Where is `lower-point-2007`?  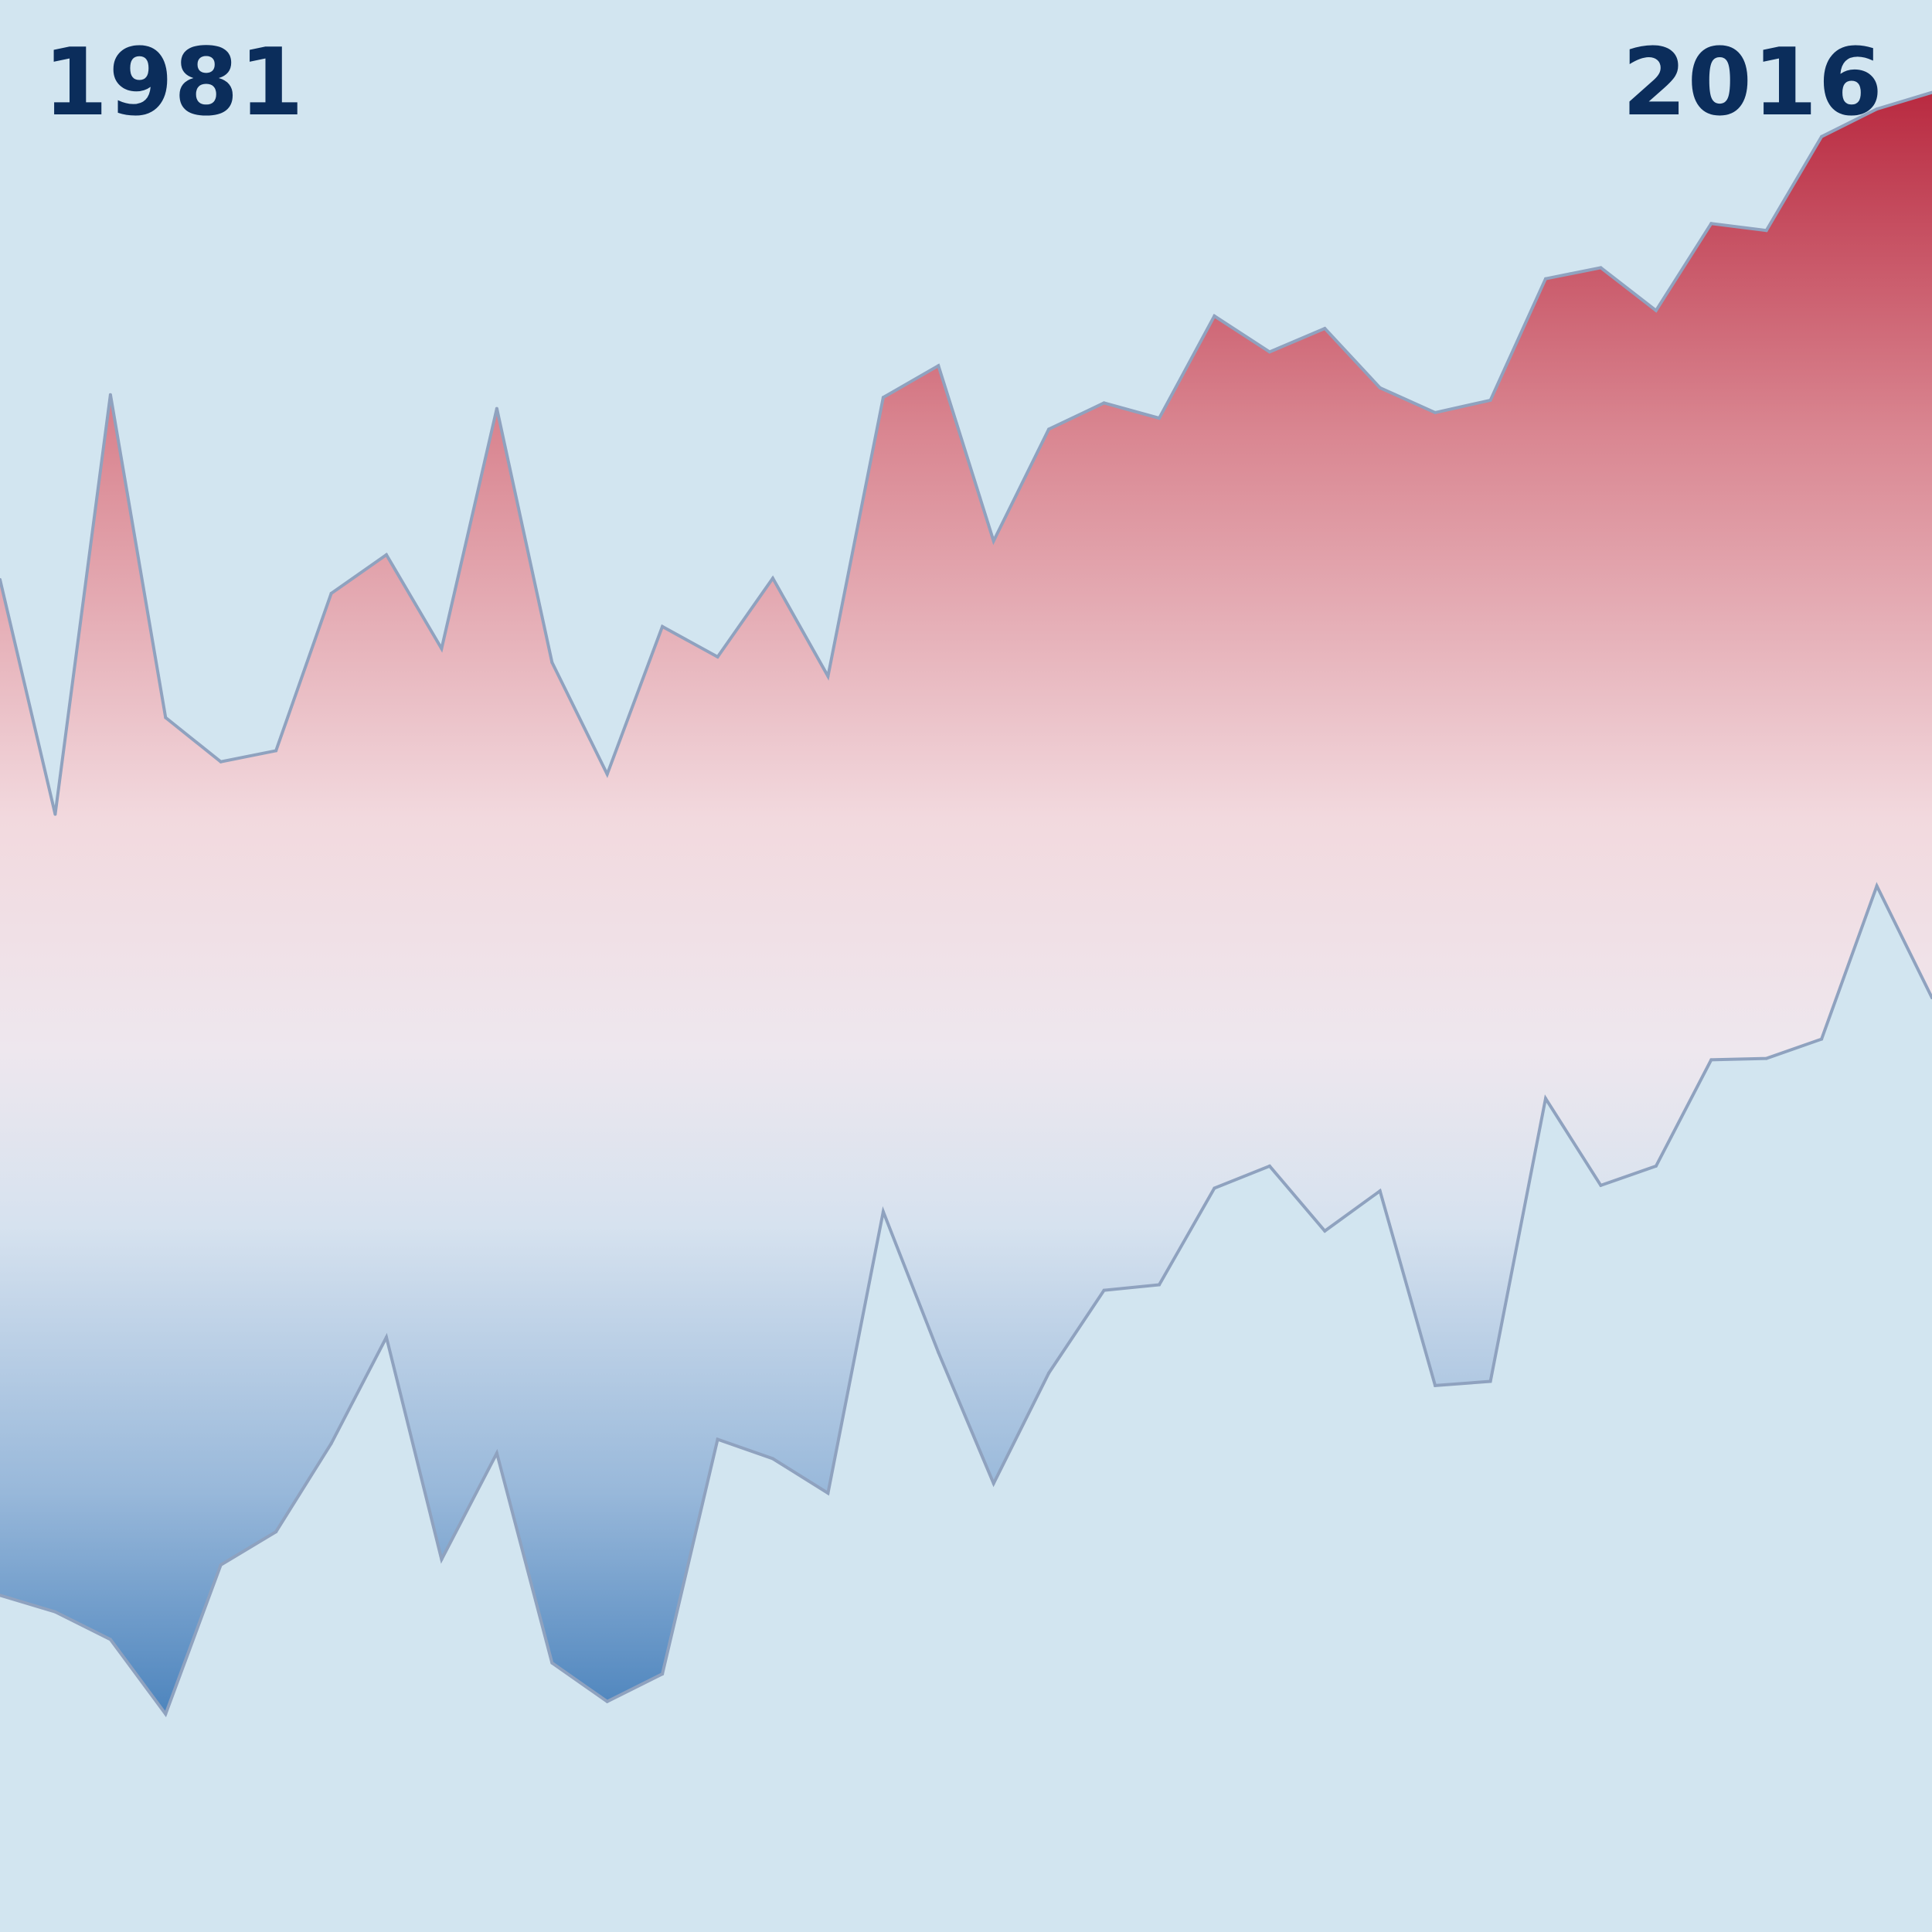
lower-point-2007 is located at coordinates (1435, 1385).